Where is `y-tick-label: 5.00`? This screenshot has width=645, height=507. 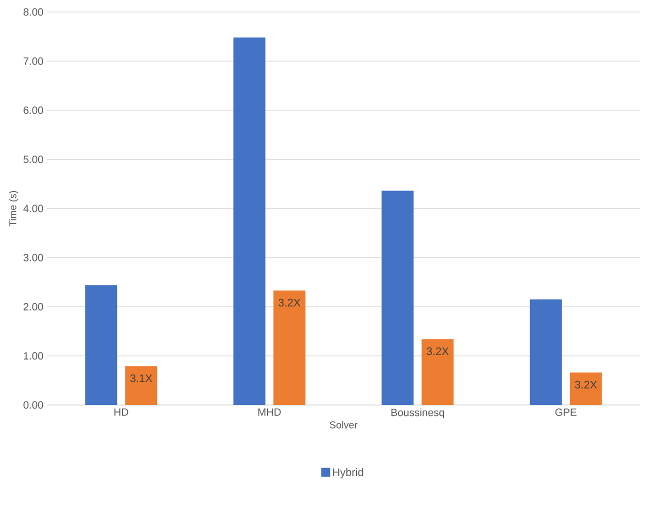
y-tick-label: 5.00 is located at coordinates (34, 160).